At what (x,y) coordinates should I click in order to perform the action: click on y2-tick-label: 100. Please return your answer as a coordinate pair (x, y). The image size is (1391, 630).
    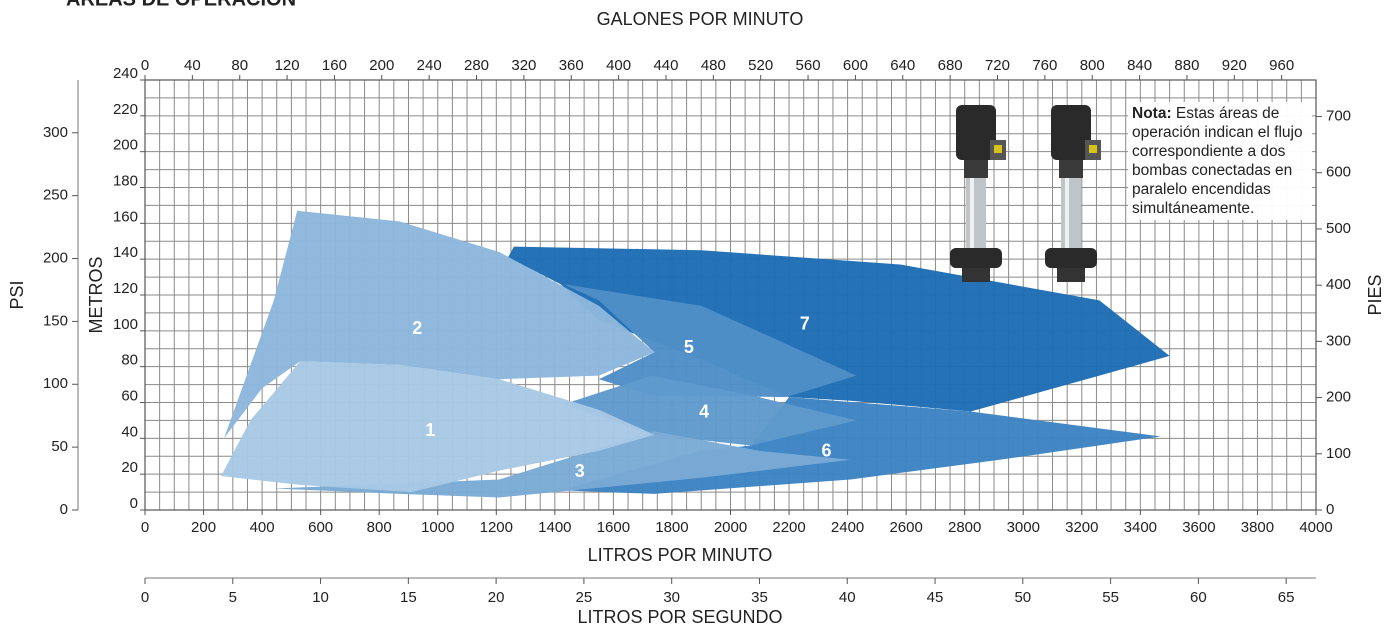
    Looking at the image, I should click on (1338, 453).